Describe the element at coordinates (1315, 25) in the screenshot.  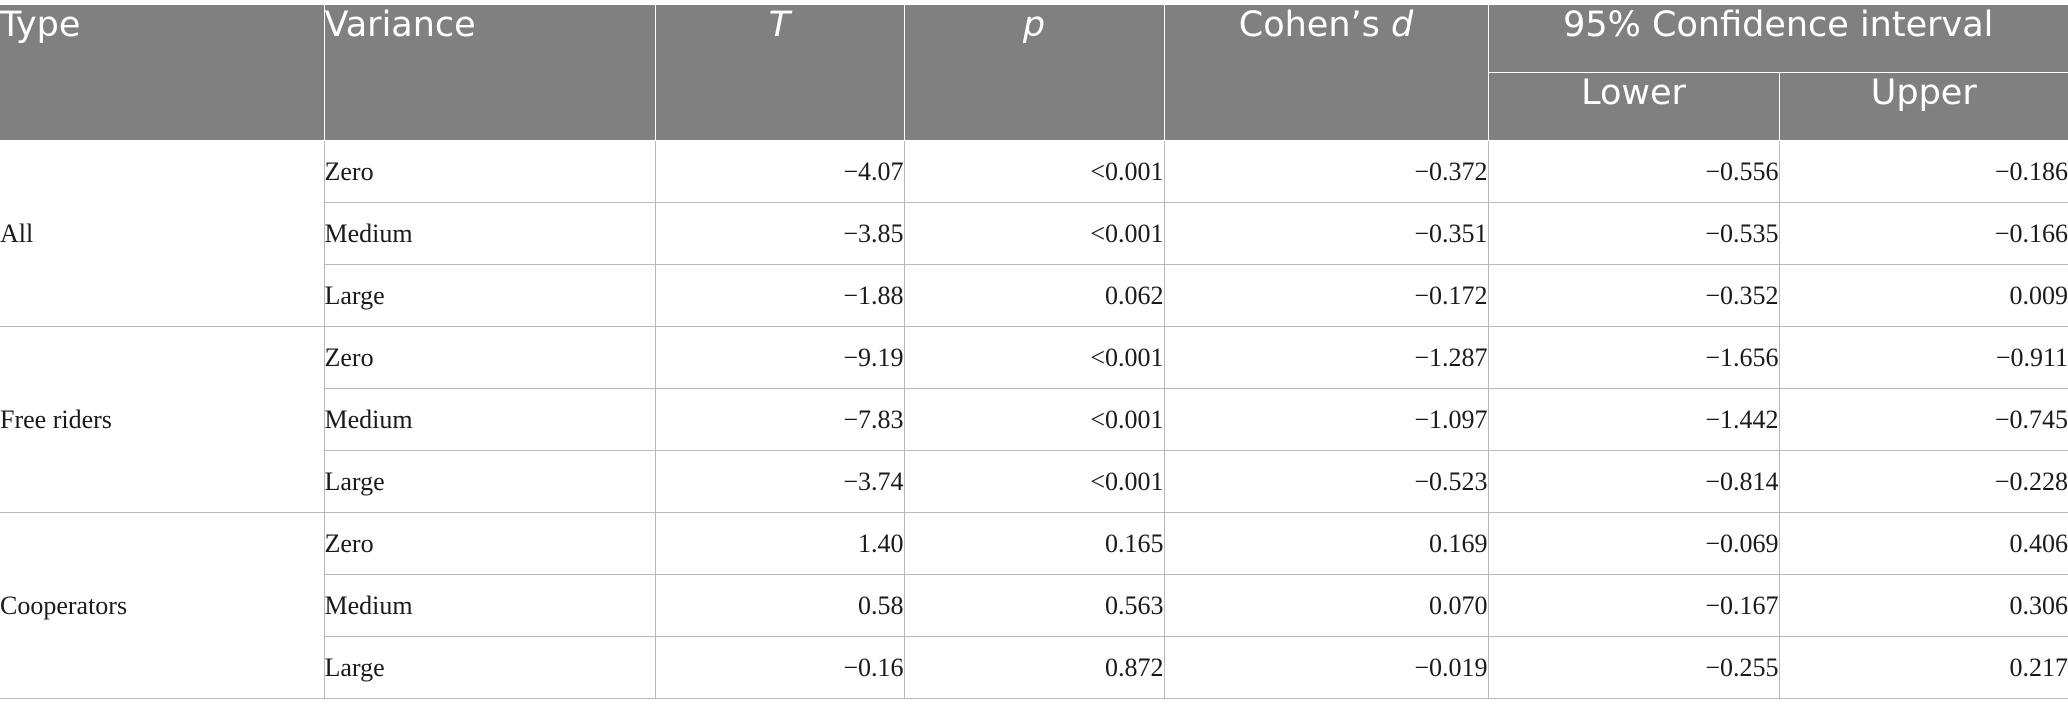
I see `header-cohens-prefix: Cohen’s` at that location.